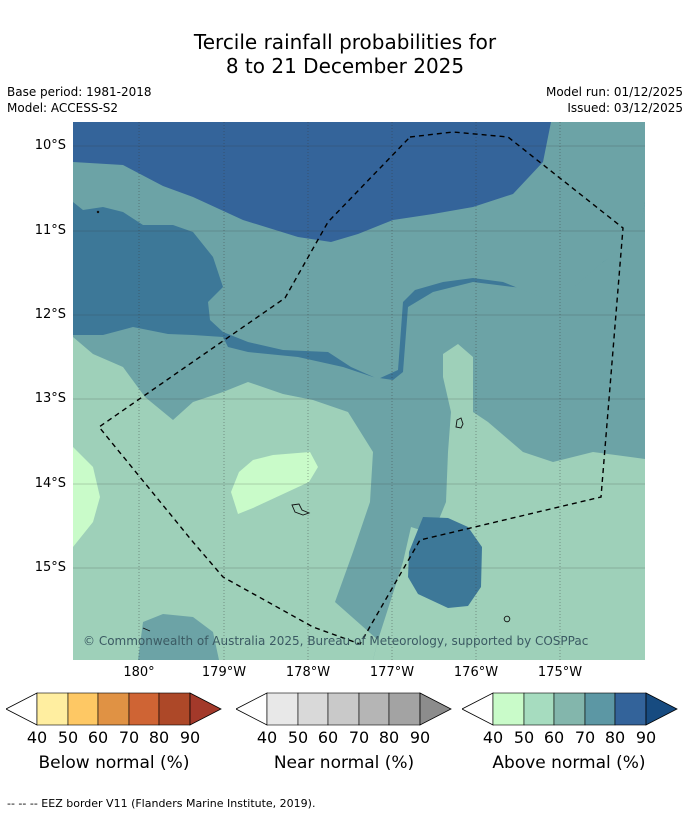 The width and height of the screenshot is (690, 816). I want to click on model-name: Model: ACCESS-S2, so click(63, 108).